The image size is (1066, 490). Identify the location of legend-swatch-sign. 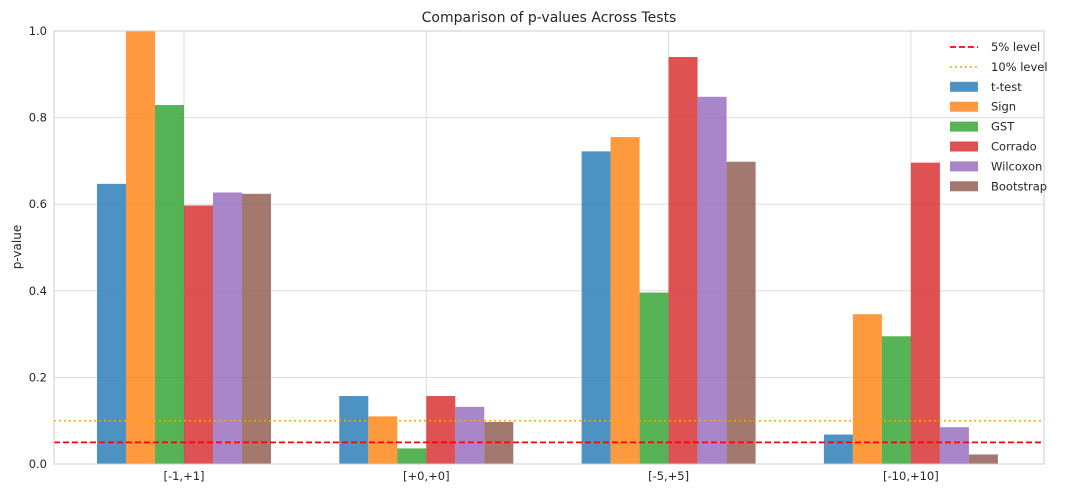
(964, 106).